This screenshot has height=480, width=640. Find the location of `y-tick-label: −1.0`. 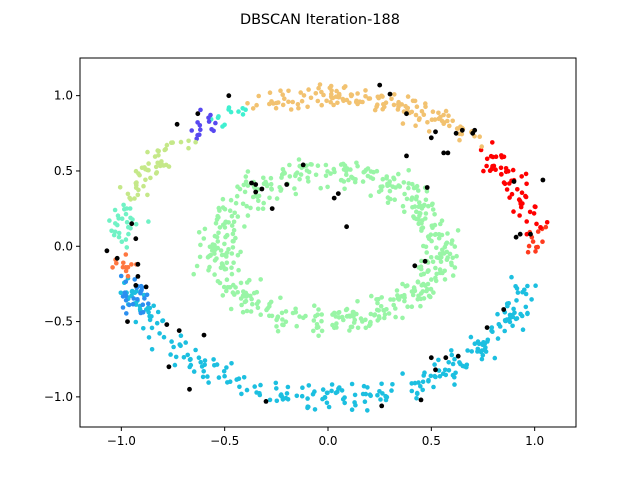

y-tick-label: −1.0 is located at coordinates (58, 397).